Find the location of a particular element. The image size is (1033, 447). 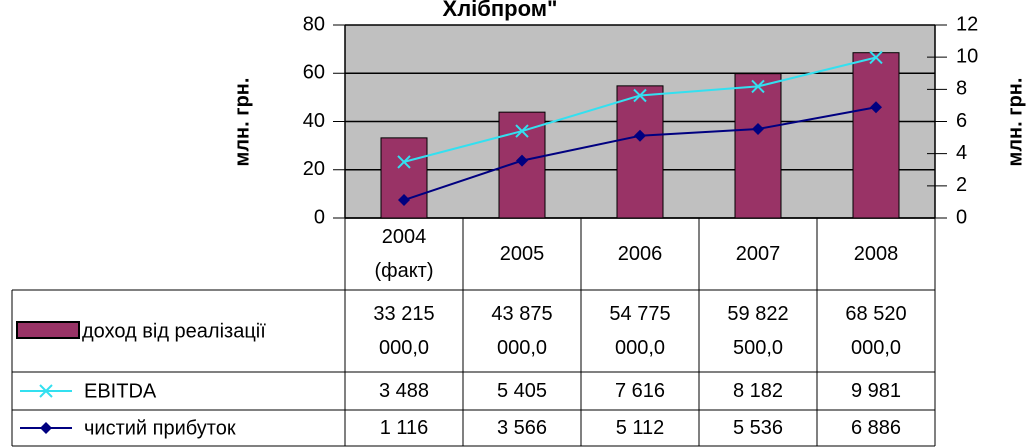

y2-tick-label: 8 is located at coordinates (961, 89).